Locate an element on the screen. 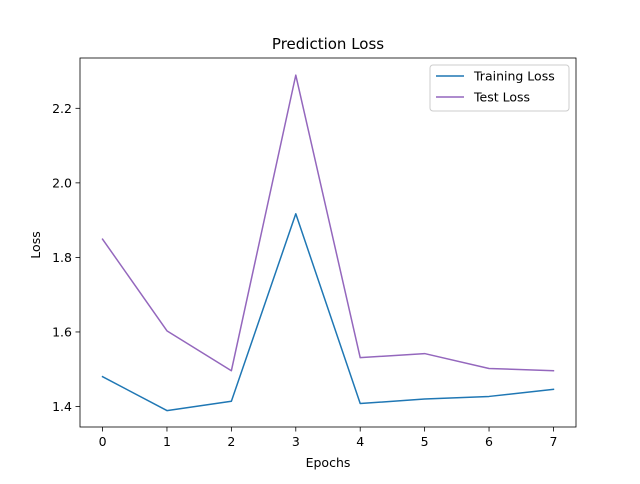 The image size is (640, 484). x-tick-label: 4 is located at coordinates (360, 441).